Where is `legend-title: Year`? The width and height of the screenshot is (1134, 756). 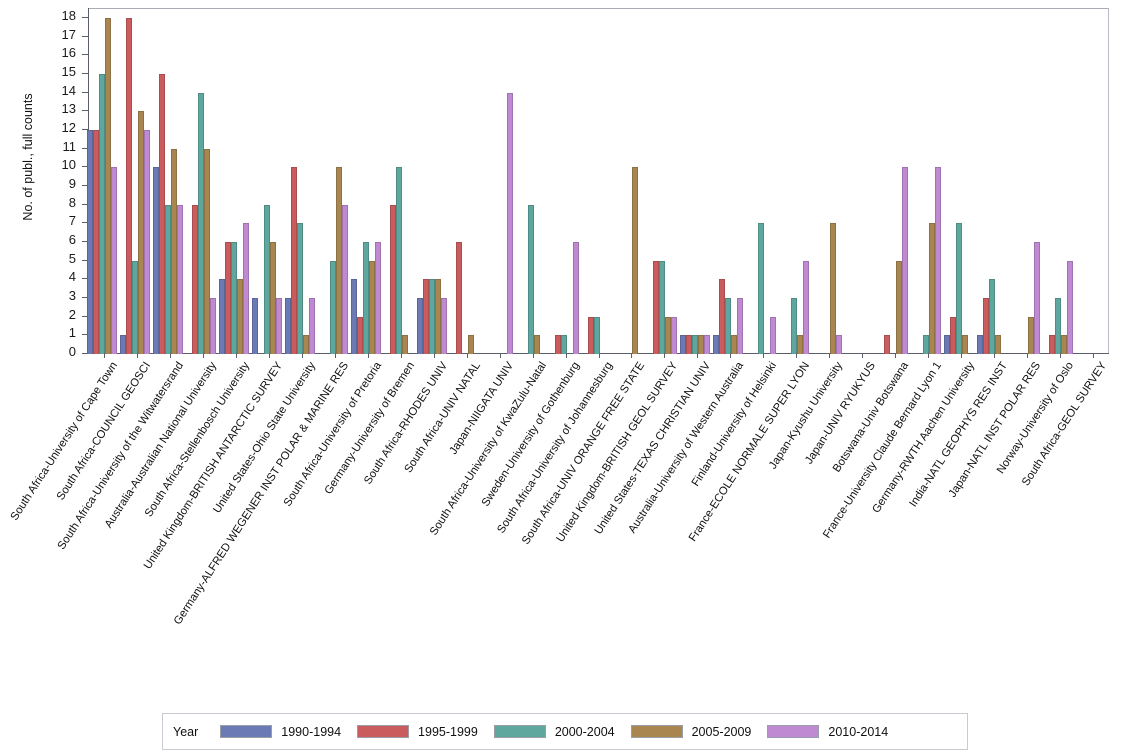 legend-title: Year is located at coordinates (186, 731).